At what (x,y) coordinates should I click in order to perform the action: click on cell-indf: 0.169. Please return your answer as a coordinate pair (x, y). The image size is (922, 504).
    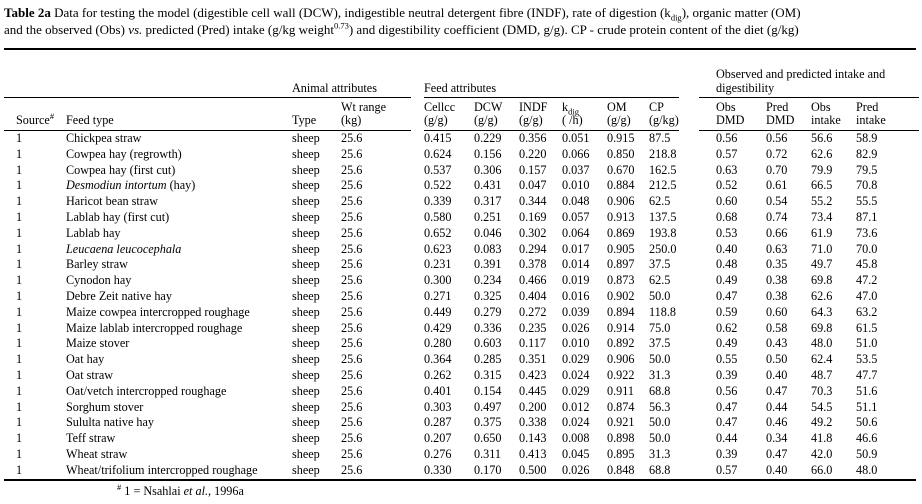
    Looking at the image, I should click on (533, 216).